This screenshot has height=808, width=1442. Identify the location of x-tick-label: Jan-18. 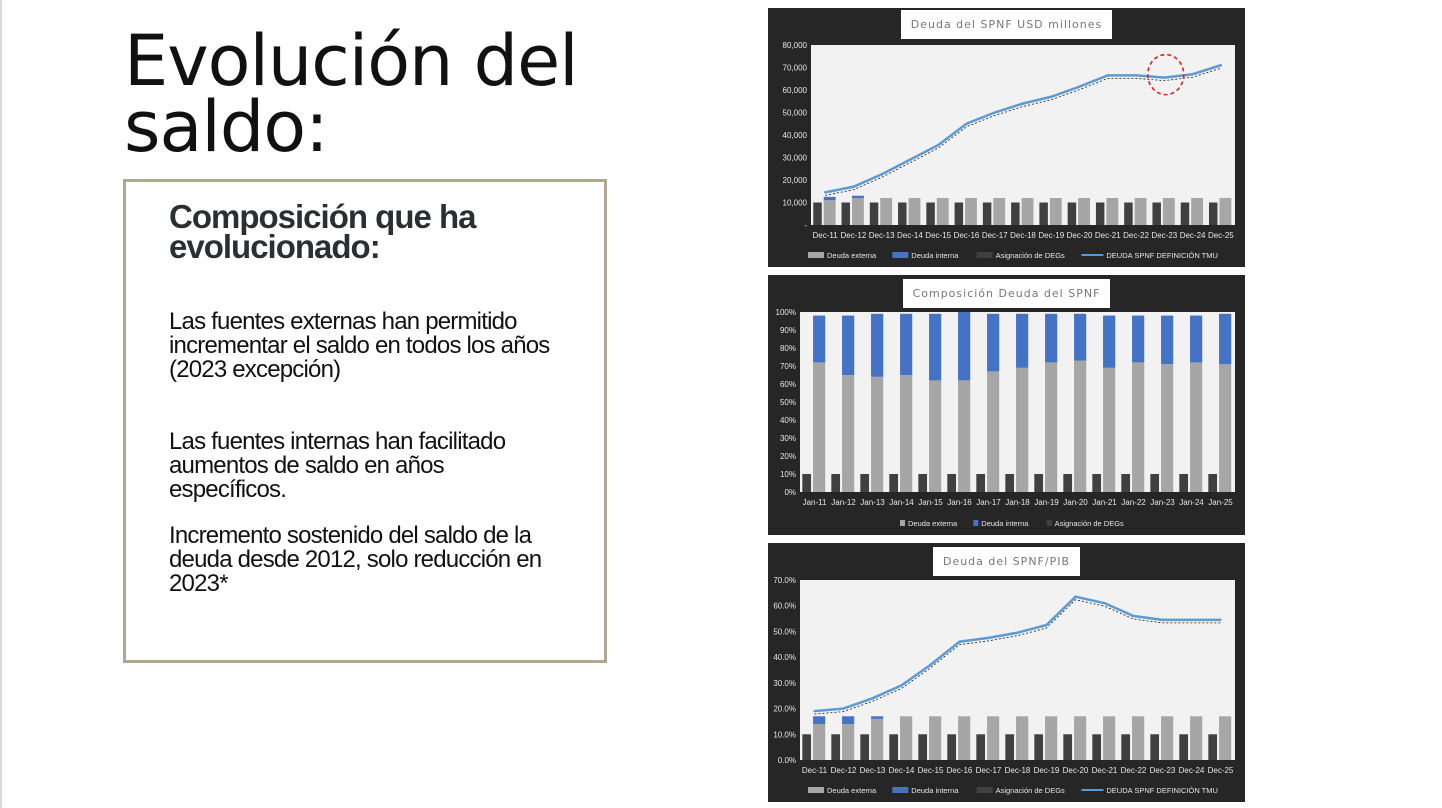
(1017, 502).